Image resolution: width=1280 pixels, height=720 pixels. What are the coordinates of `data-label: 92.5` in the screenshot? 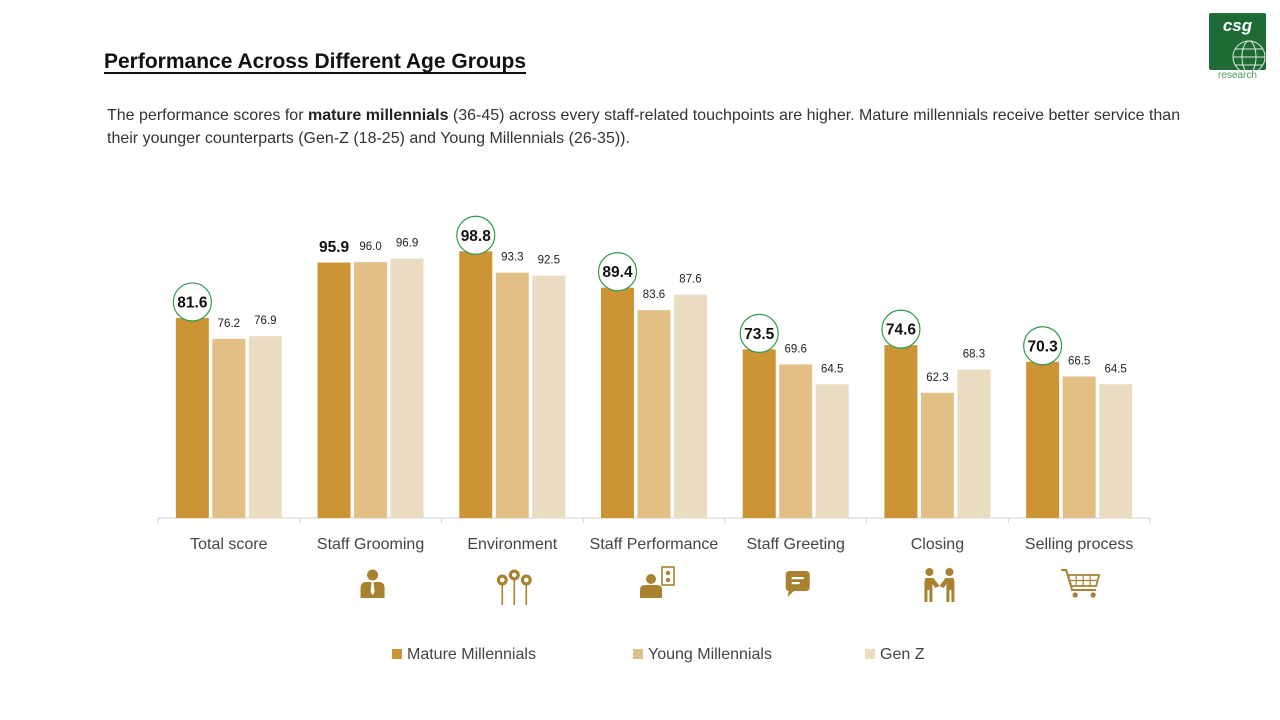 It's located at (549, 261).